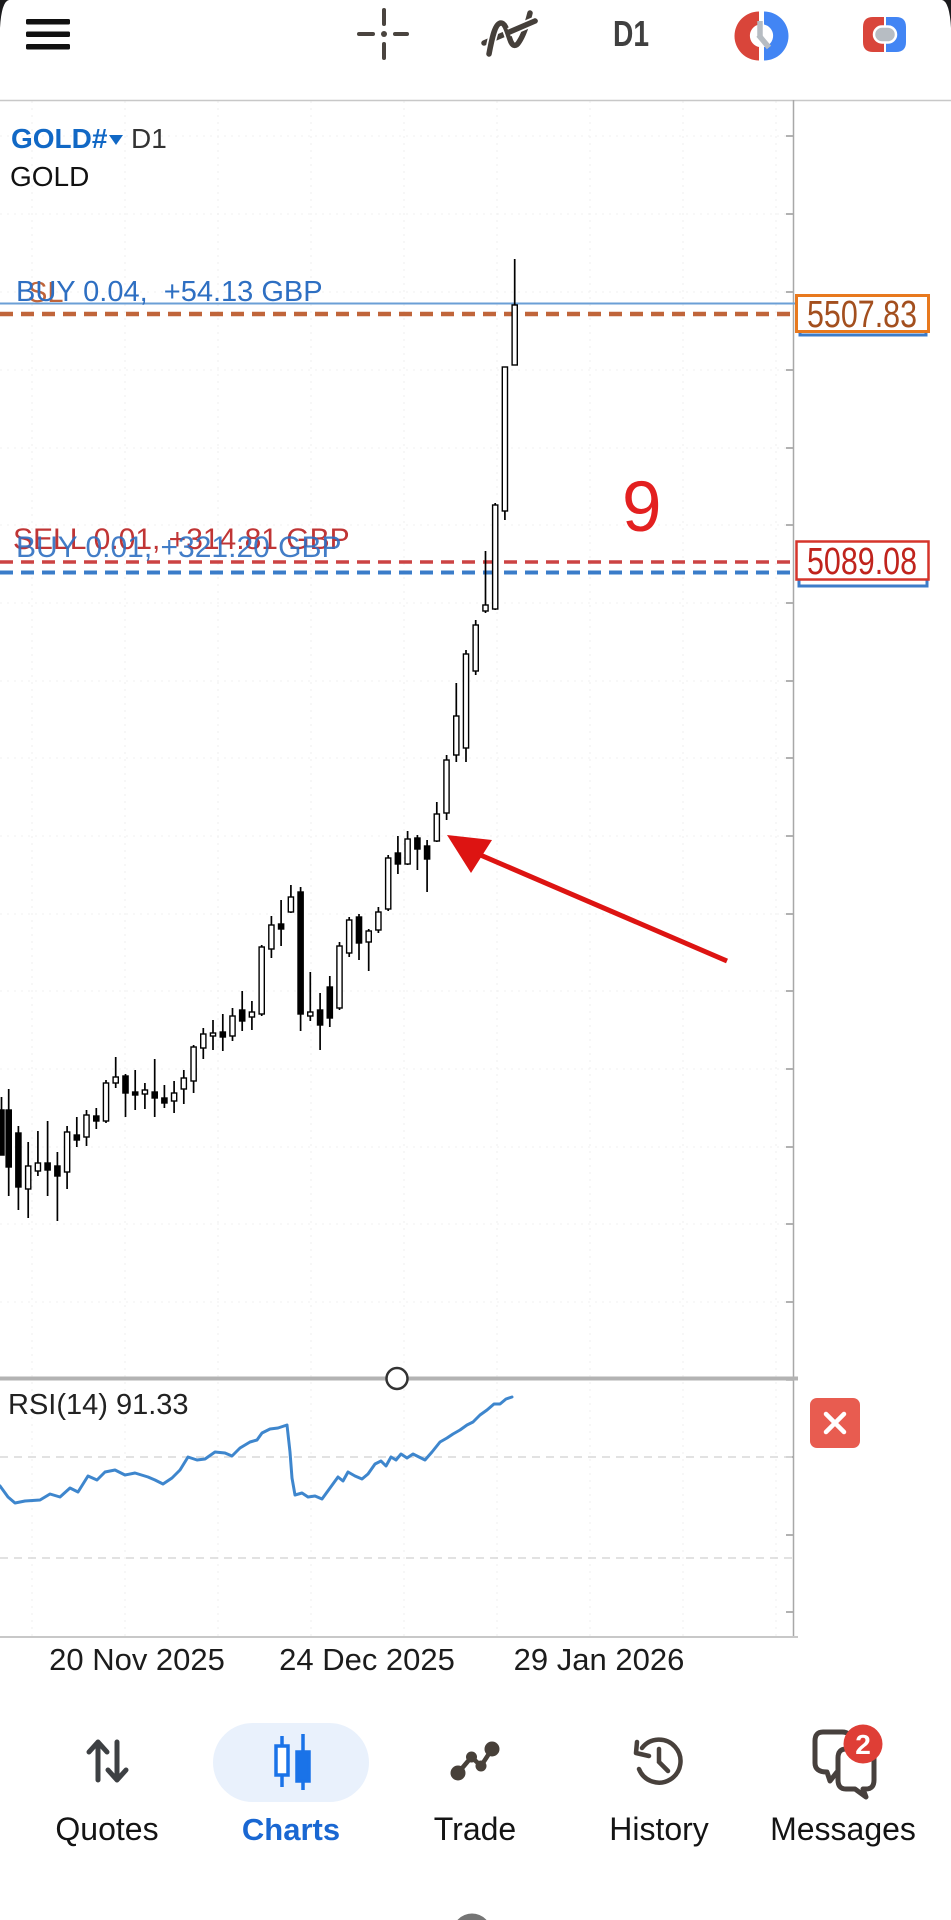  I want to click on svg-text: 29 Jan 2026, so click(599, 1659).